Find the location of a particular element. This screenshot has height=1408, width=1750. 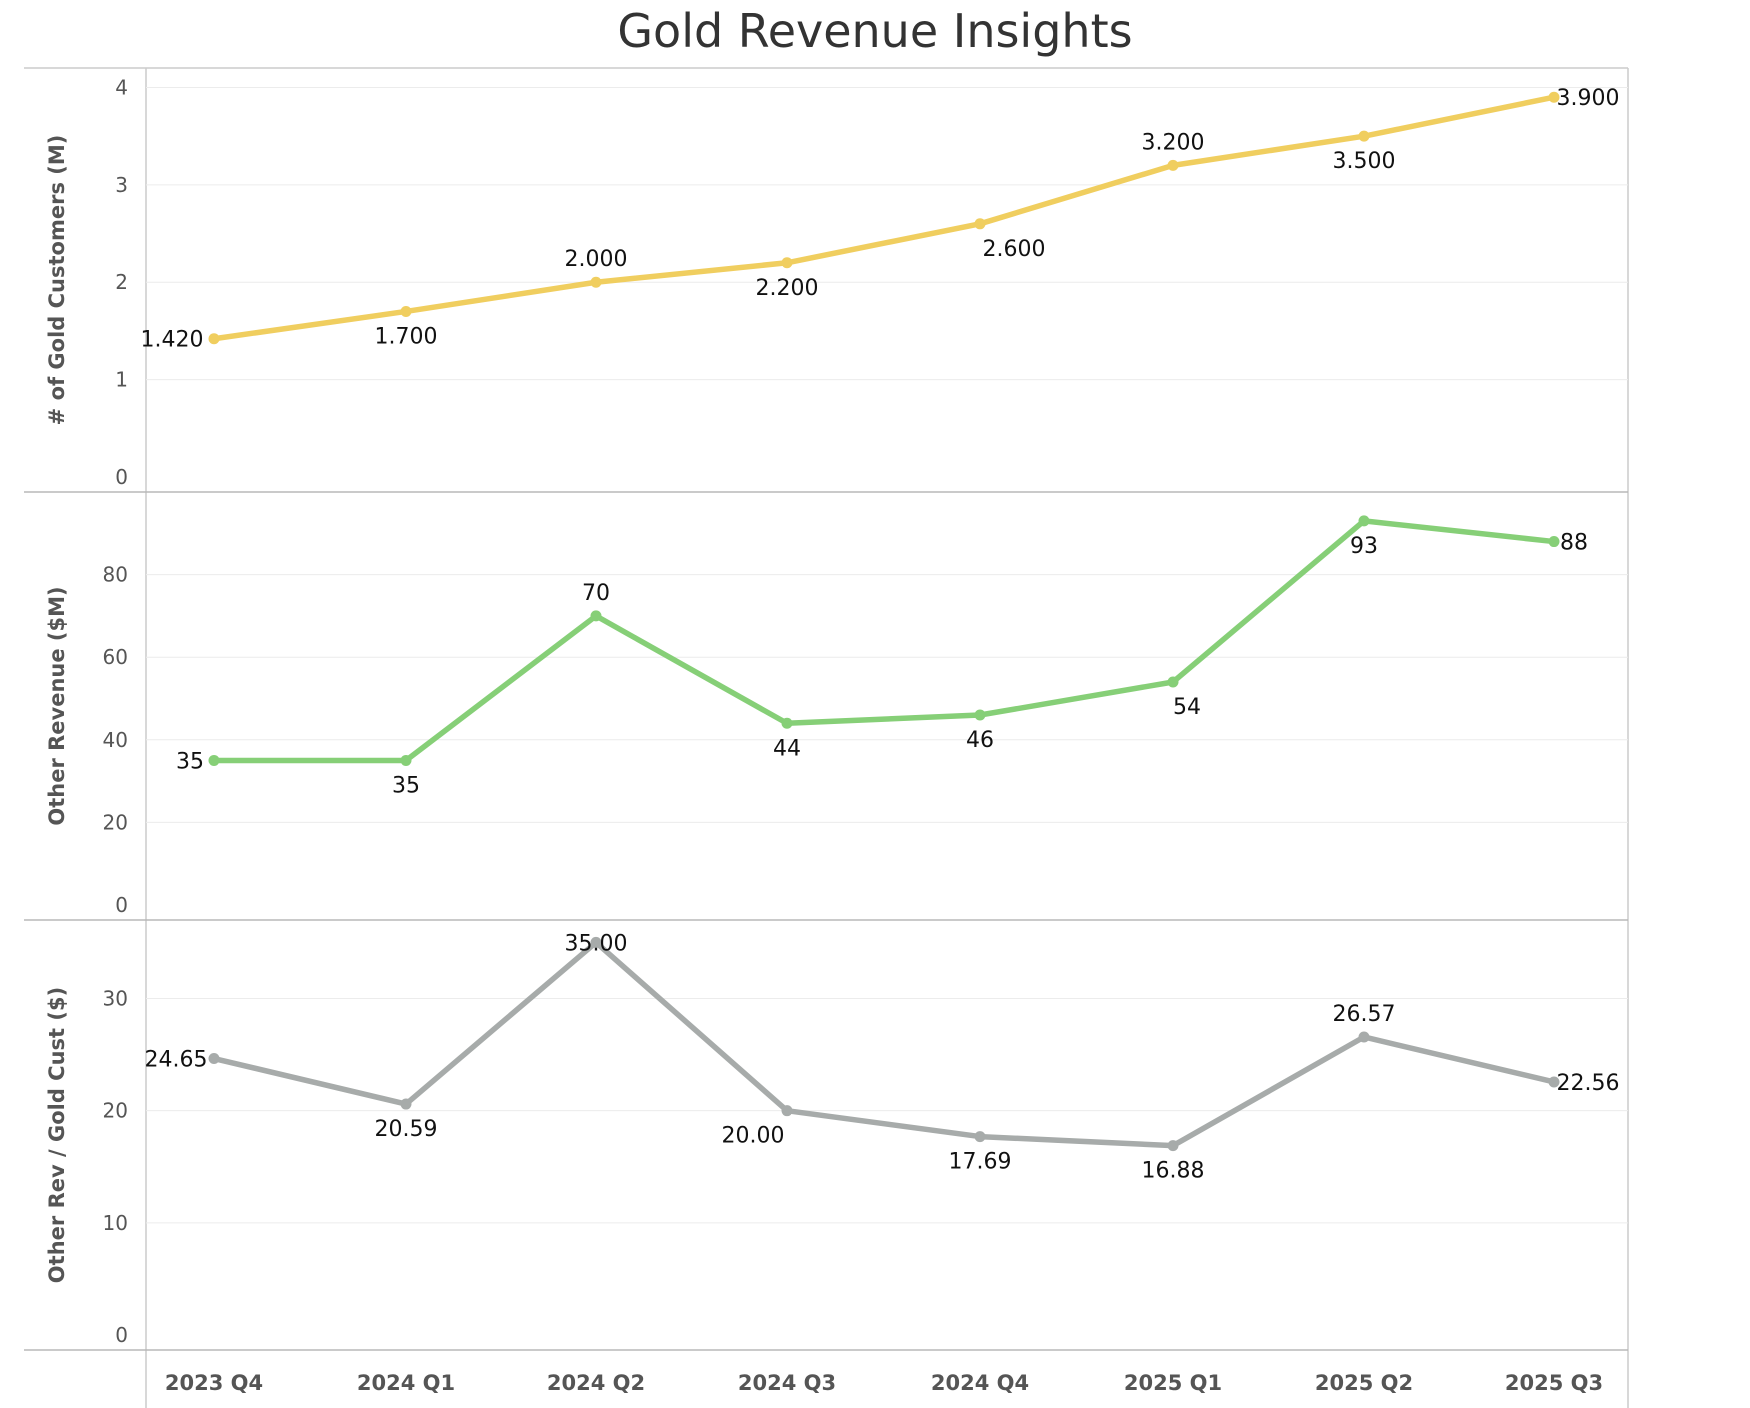

series-line-p3 is located at coordinates (884, 1044).